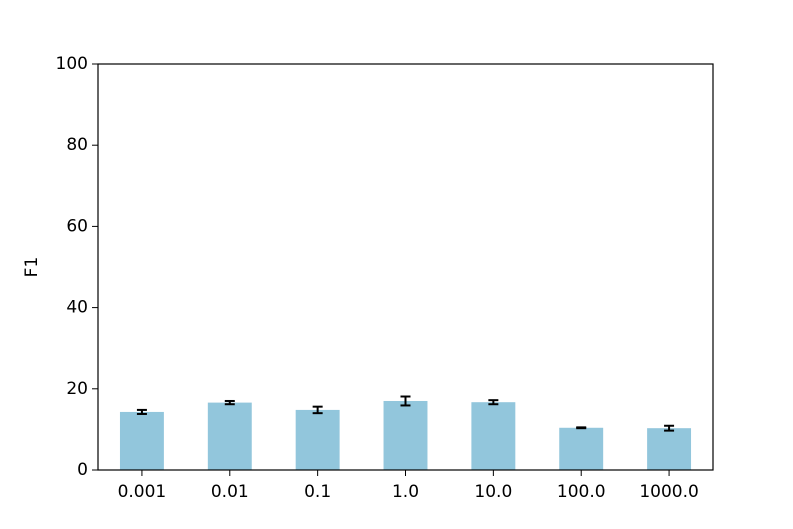 This screenshot has height=529, width=793. Describe the element at coordinates (82, 470) in the screenshot. I see `y-tick-label: 0` at that location.